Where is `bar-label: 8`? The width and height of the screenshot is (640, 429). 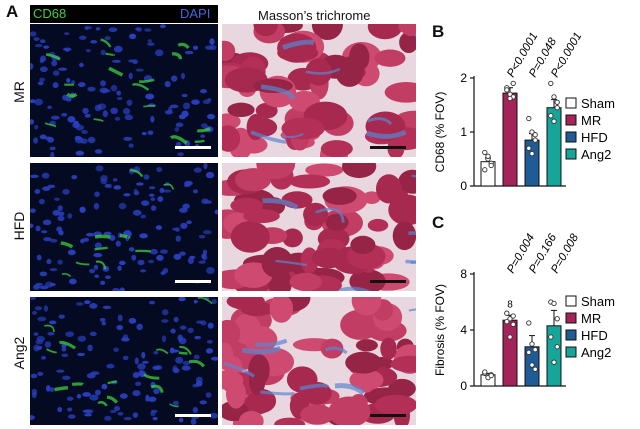
bar-label: 8 is located at coordinates (510, 304).